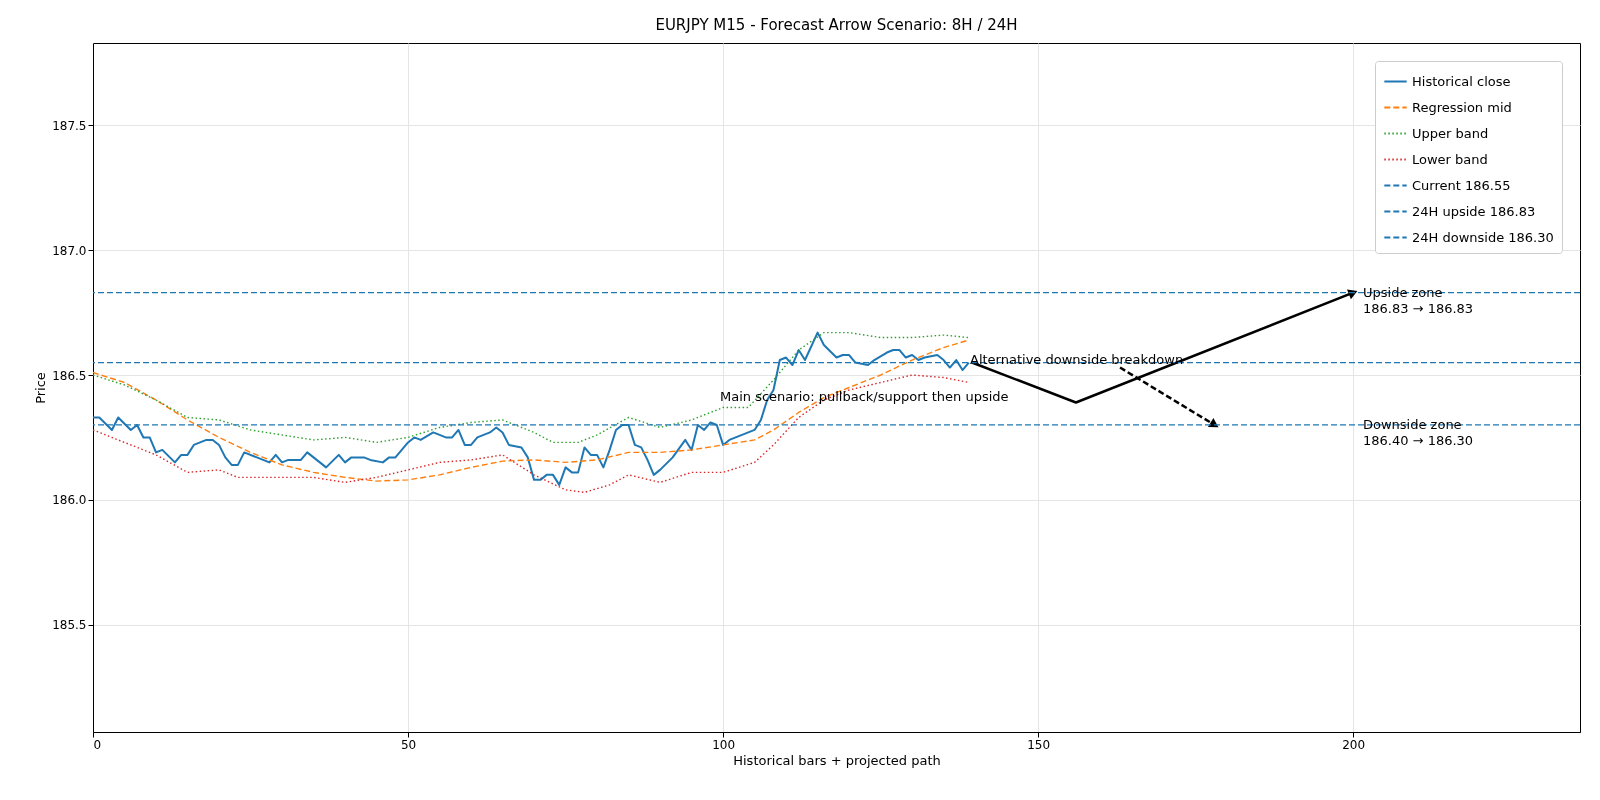 The image size is (1600, 800). I want to click on y-tick-label: 186.0, so click(69, 500).